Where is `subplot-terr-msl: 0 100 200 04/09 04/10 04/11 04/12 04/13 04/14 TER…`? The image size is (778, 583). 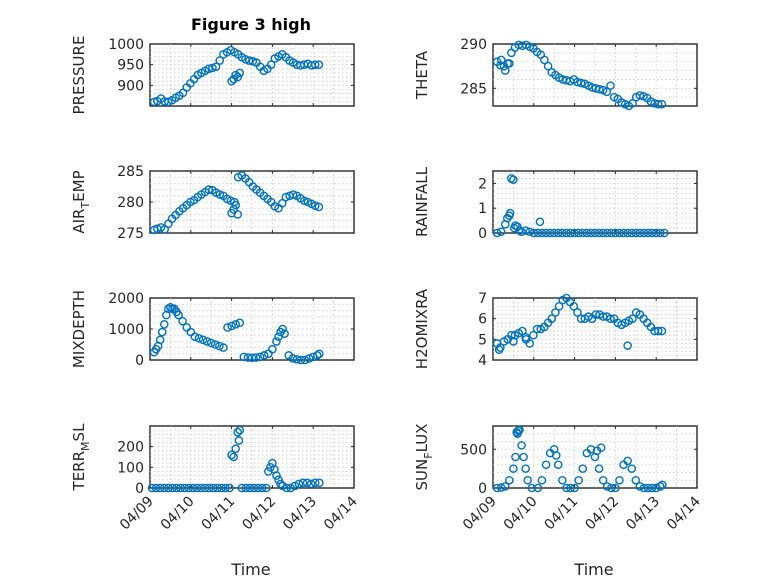
subplot-terr-msl: 0 100 200 04/09 04/10 04/11 04/12 04/13 04/14 TER… is located at coordinates (215, 478).